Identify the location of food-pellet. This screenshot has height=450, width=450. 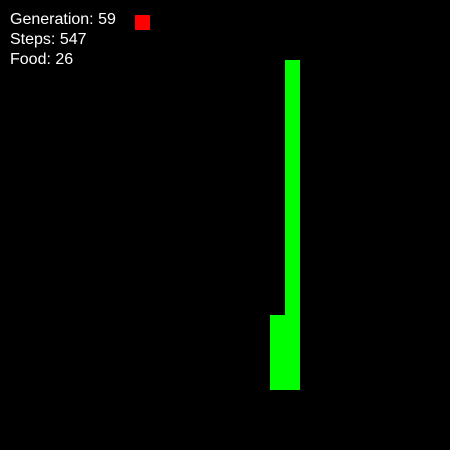
(142, 22).